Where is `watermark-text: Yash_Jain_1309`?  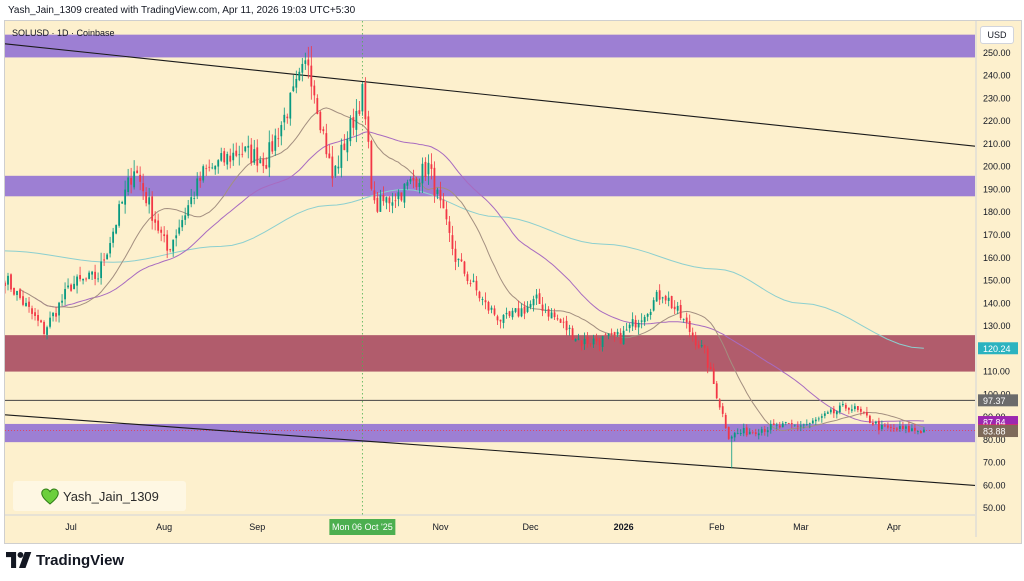
watermark-text: Yash_Jain_1309 is located at coordinates (111, 496).